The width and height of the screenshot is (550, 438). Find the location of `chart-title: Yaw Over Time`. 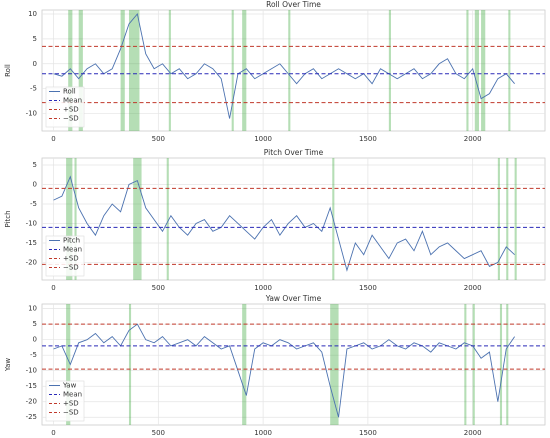

chart-title: Yaw Over Time is located at coordinates (293, 298).